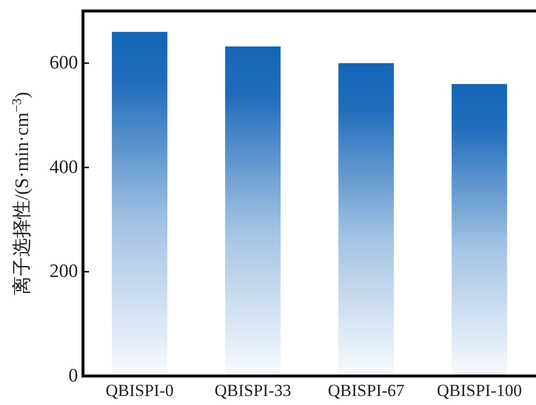 Image resolution: width=536 pixels, height=405 pixels. What do you see at coordinates (479, 390) in the screenshot?
I see `x-tick-label: QBISPI-100` at bounding box center [479, 390].